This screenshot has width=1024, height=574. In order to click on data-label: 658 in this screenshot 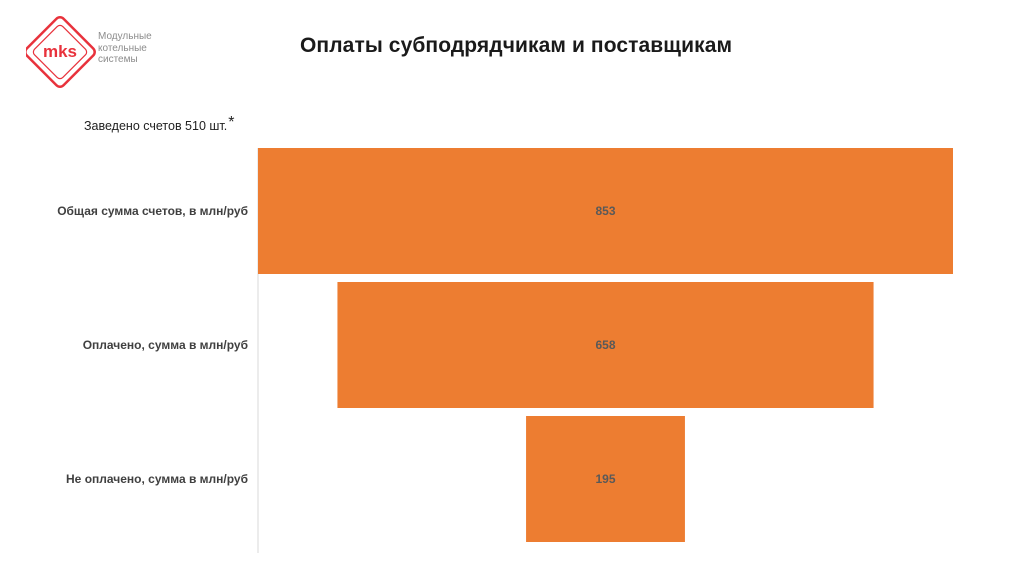, I will do `click(605, 345)`.